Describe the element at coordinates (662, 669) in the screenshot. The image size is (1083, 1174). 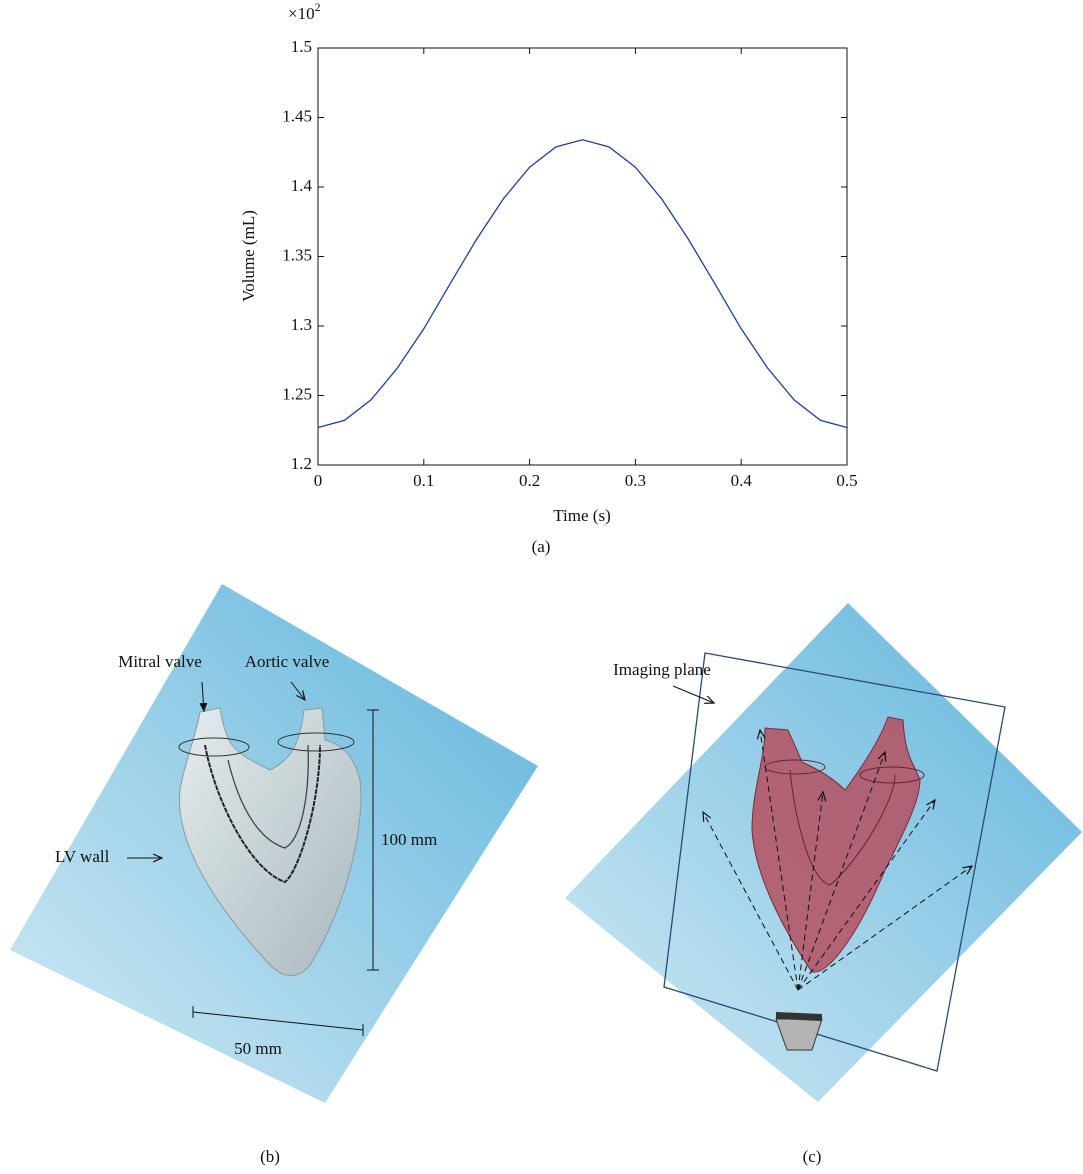
I see `label: Imaging plane` at that location.